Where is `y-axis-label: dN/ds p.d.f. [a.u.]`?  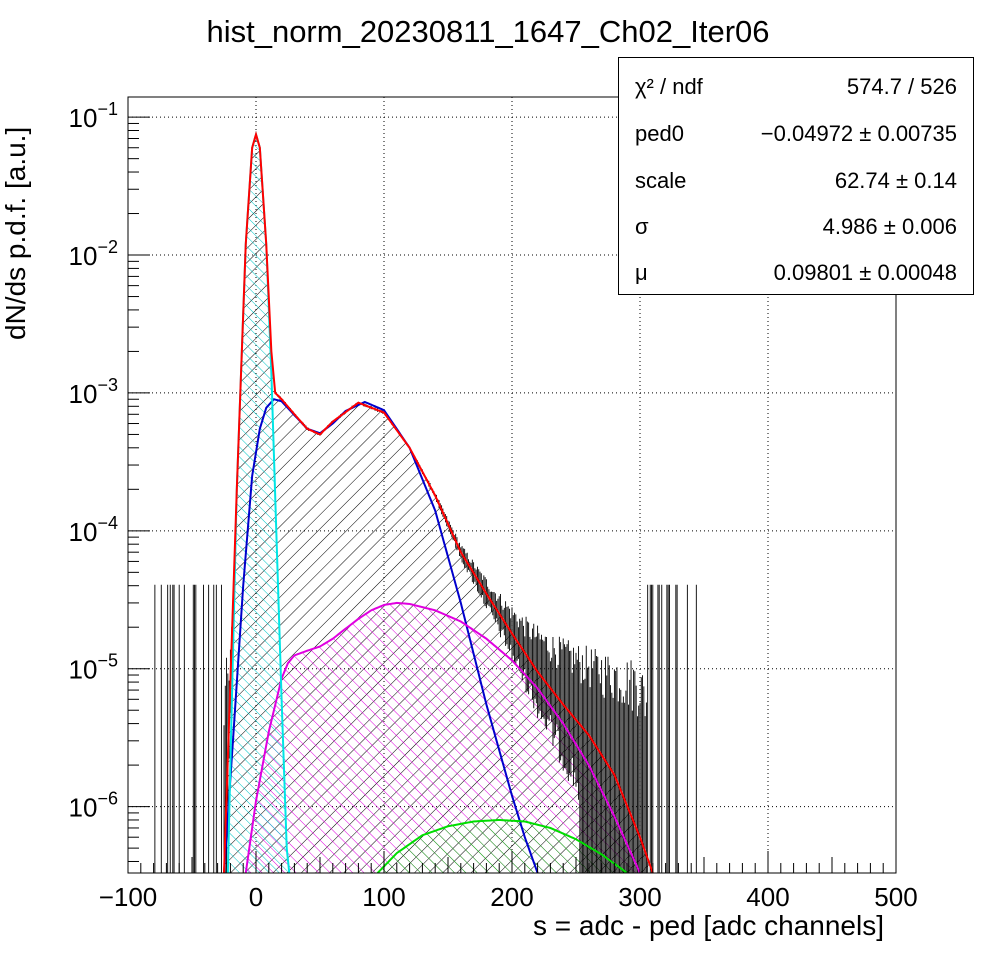
y-axis-label: dN/ds p.d.f. [a.u.] is located at coordinates (15, 233).